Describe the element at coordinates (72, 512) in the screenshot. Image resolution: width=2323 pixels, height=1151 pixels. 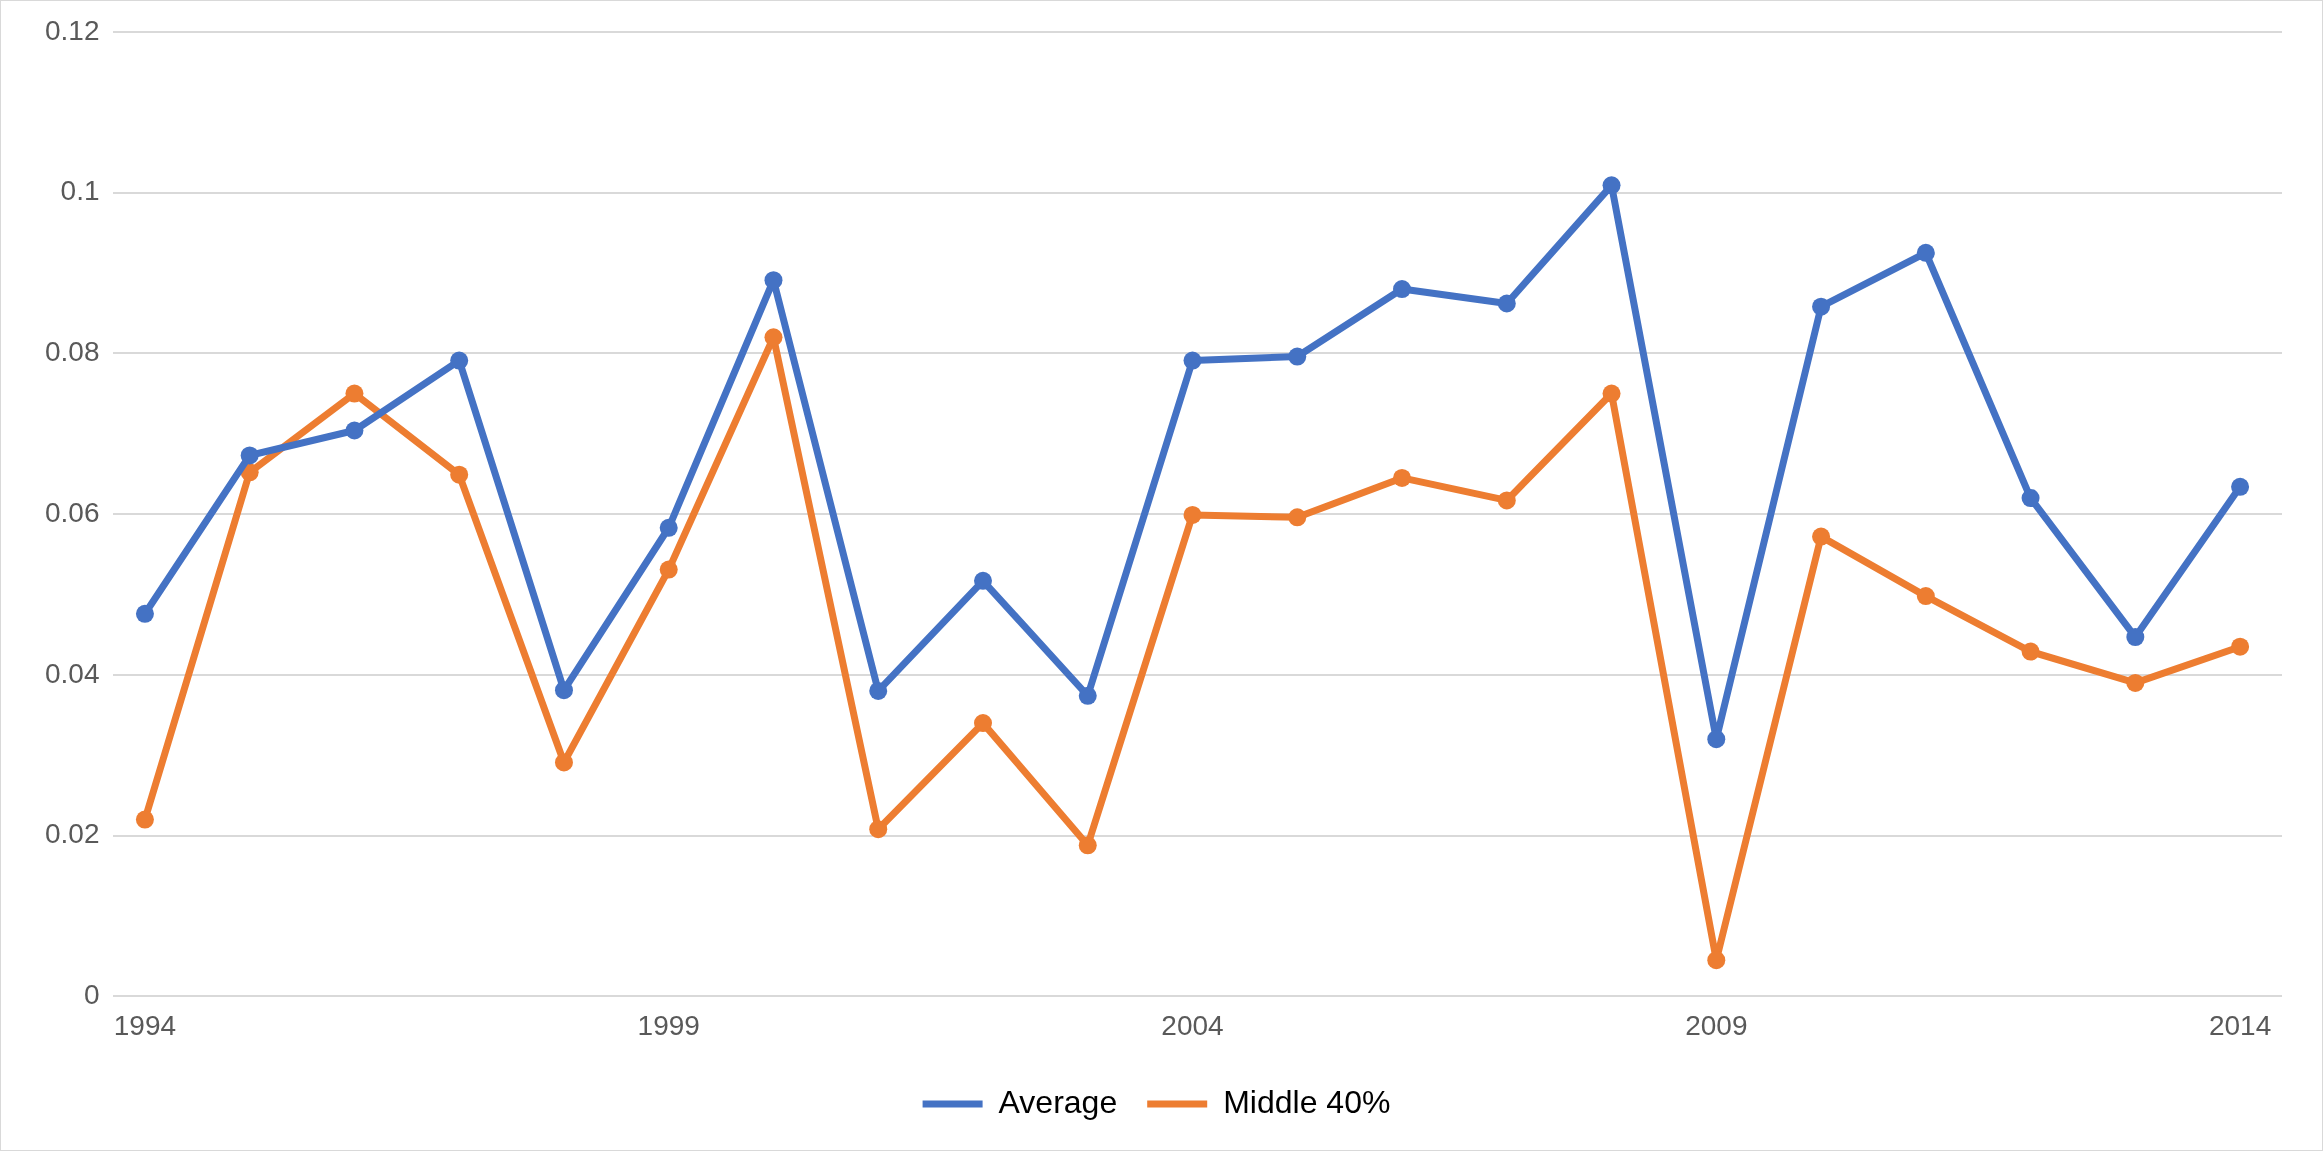
I see `y-tick-label: 0.06` at that location.